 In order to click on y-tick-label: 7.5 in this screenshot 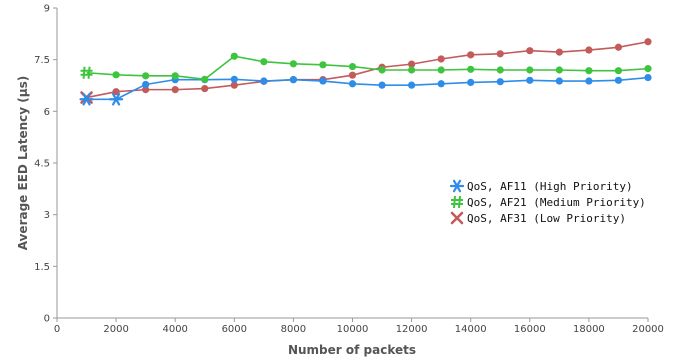, I will do `click(42, 60)`.